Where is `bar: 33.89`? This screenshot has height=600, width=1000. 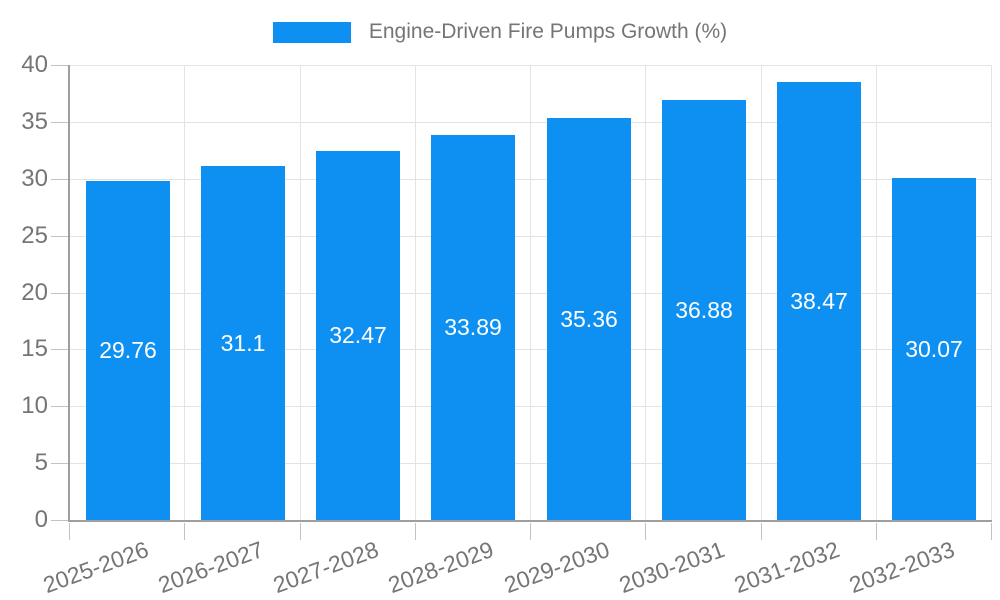 bar: 33.89 is located at coordinates (473, 327).